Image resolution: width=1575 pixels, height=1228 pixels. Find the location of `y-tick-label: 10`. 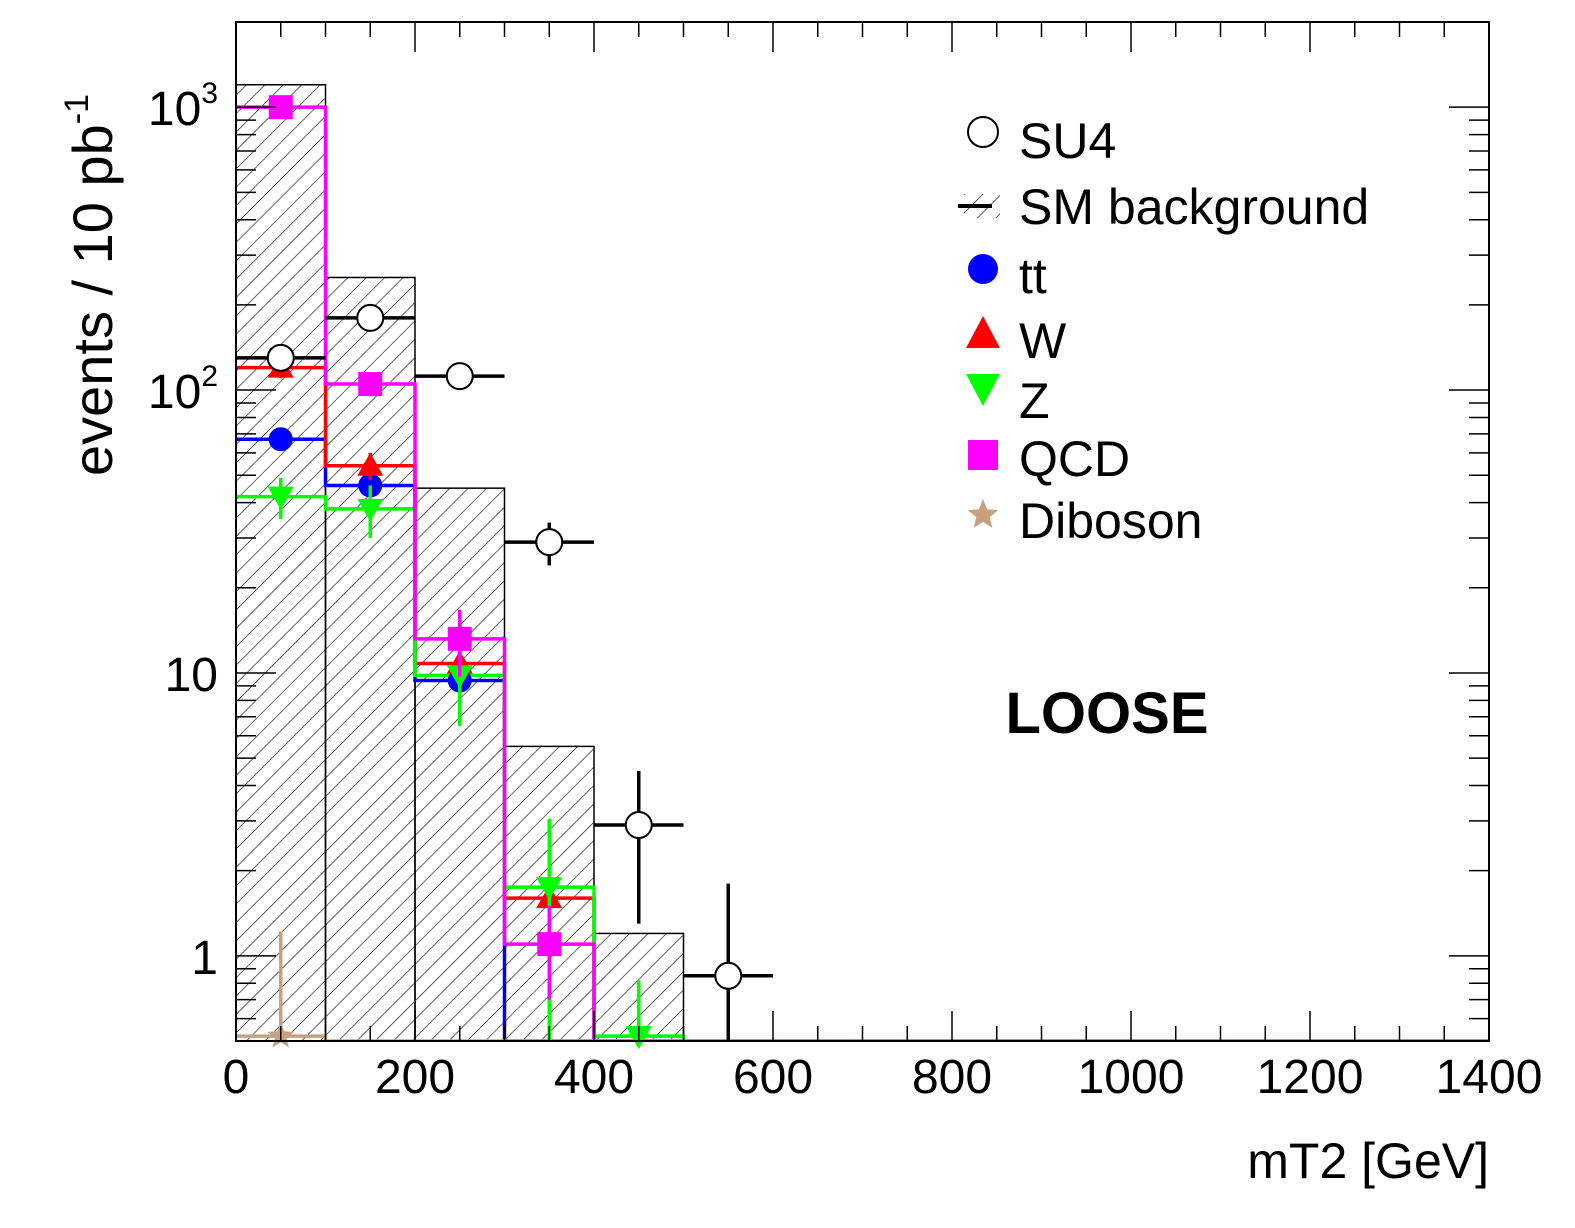

y-tick-label: 10 is located at coordinates (191, 675).